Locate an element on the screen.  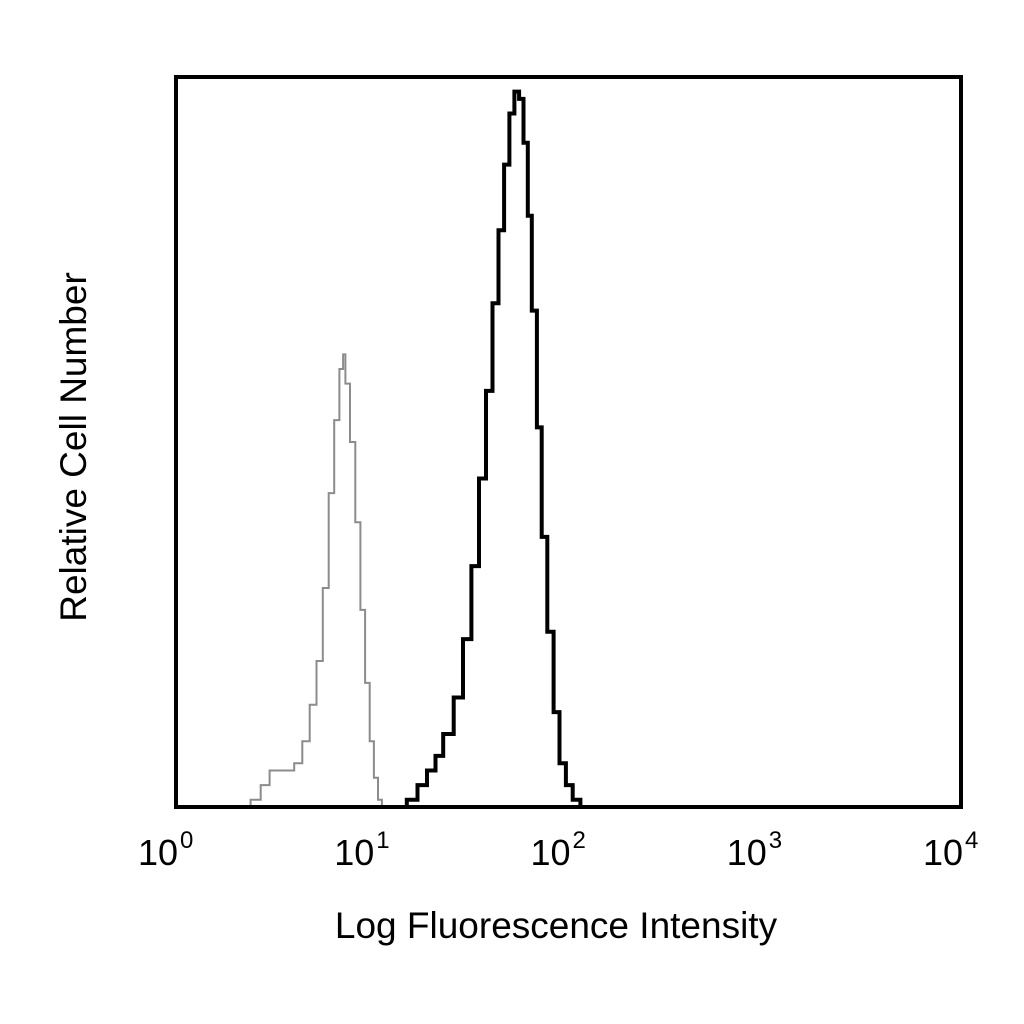
x-tick-labels: 10 0 10 1 10 2 10 3 10 4 is located at coordinates (558, 850).